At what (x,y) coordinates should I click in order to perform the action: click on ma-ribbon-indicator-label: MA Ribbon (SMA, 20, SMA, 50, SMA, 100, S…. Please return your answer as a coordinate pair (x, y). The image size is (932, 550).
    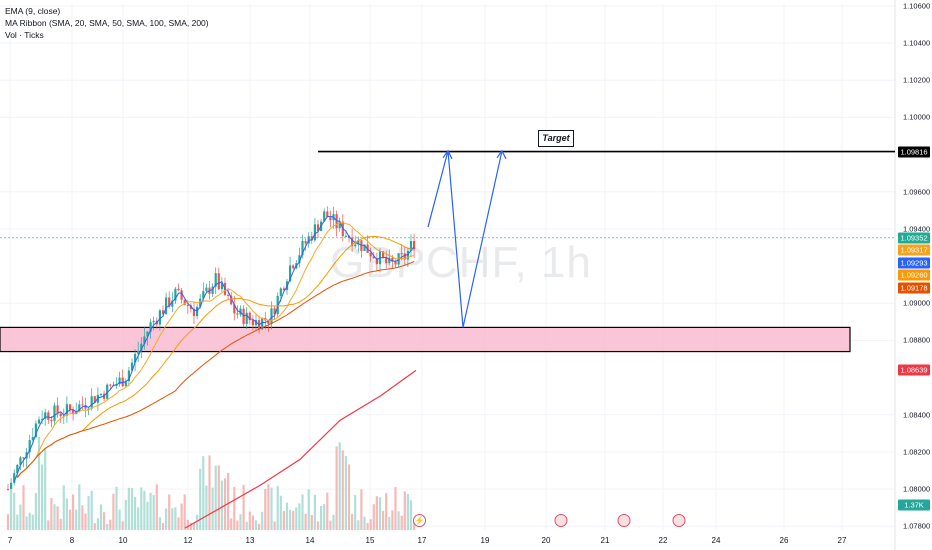
    Looking at the image, I should click on (107, 23).